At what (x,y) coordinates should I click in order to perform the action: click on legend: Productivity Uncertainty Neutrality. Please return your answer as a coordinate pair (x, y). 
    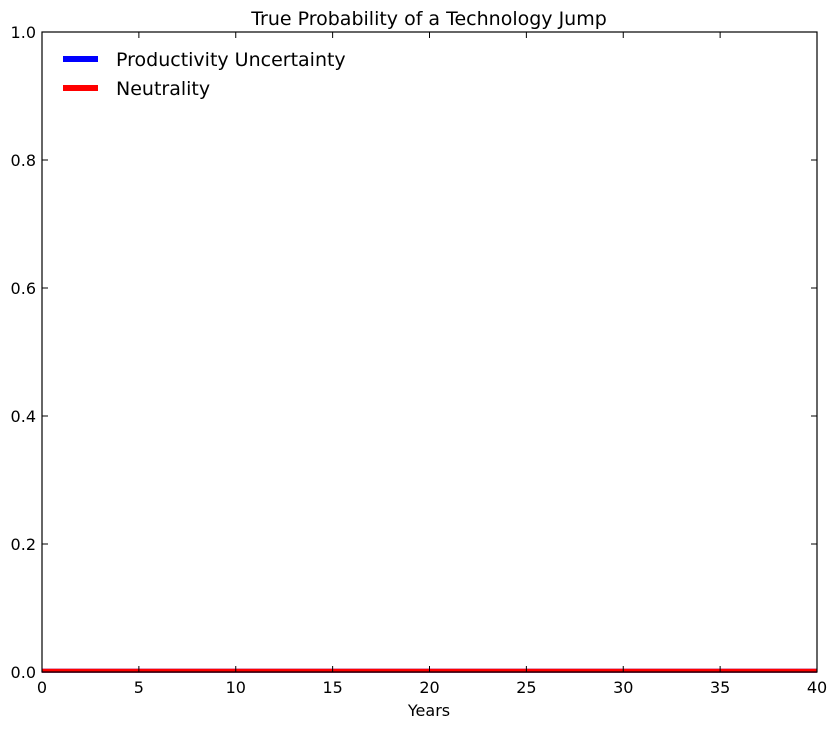
    Looking at the image, I should click on (204, 74).